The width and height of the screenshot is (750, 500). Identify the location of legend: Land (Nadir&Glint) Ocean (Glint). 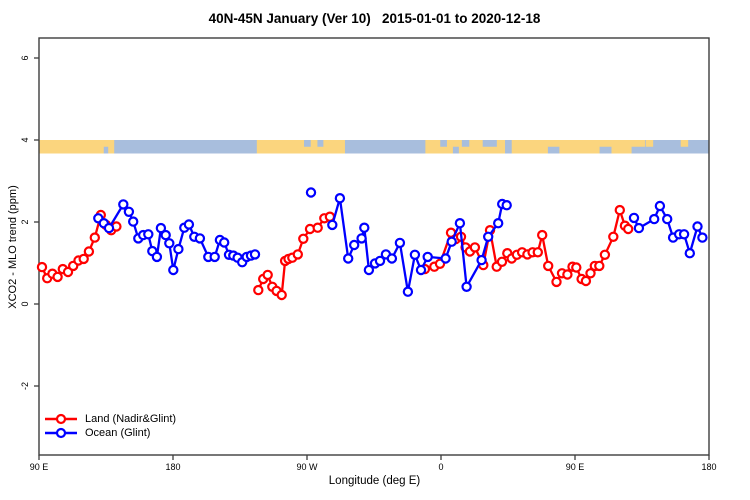
(110, 426).